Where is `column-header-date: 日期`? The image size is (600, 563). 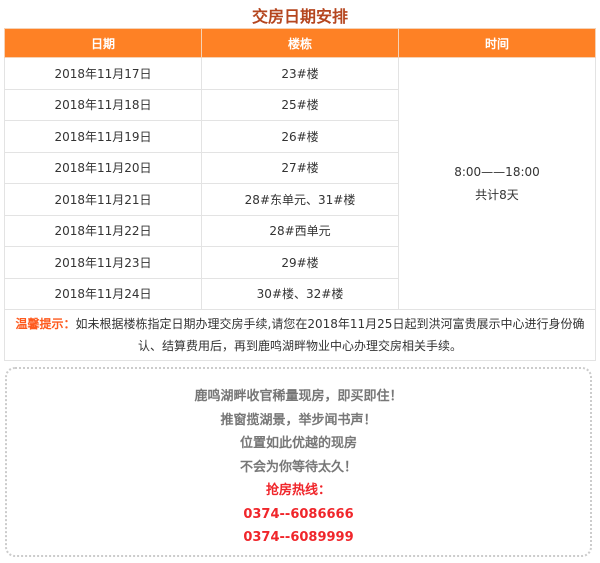
column-header-date: 日期 is located at coordinates (103, 43).